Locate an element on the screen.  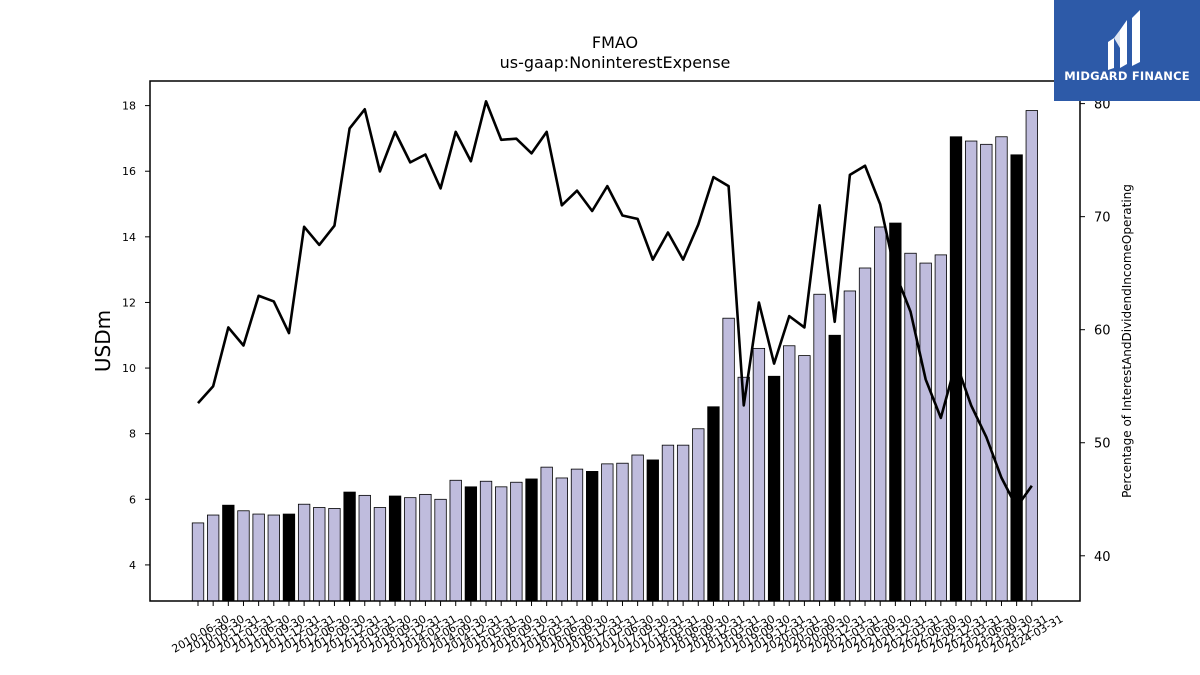
y-tick-label-left: 18 is located at coordinates (129, 106).